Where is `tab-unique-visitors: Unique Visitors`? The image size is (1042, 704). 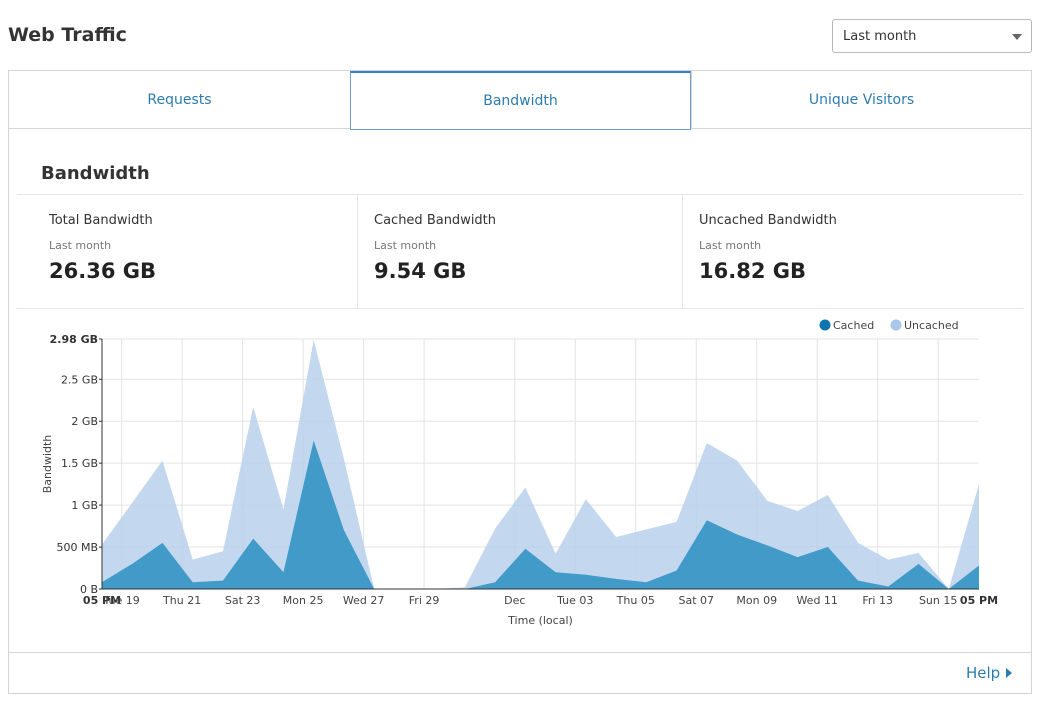
tab-unique-visitors: Unique Visitors is located at coordinates (861, 100).